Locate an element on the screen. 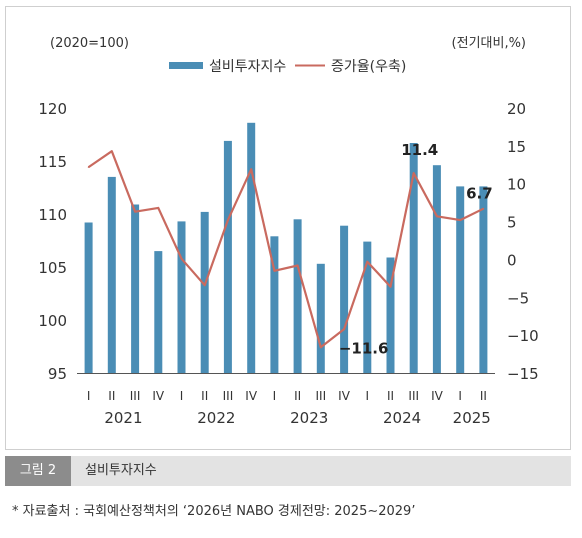 The image size is (582, 538). y-left-tick-label: 120 is located at coordinates (52, 109).